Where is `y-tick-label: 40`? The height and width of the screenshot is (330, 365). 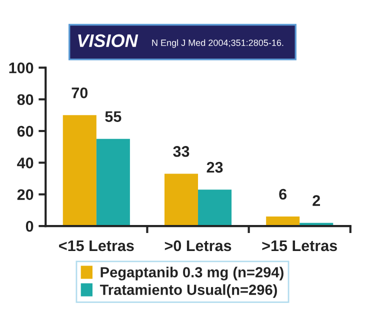 y-tick-label: 40 is located at coordinates (25, 163).